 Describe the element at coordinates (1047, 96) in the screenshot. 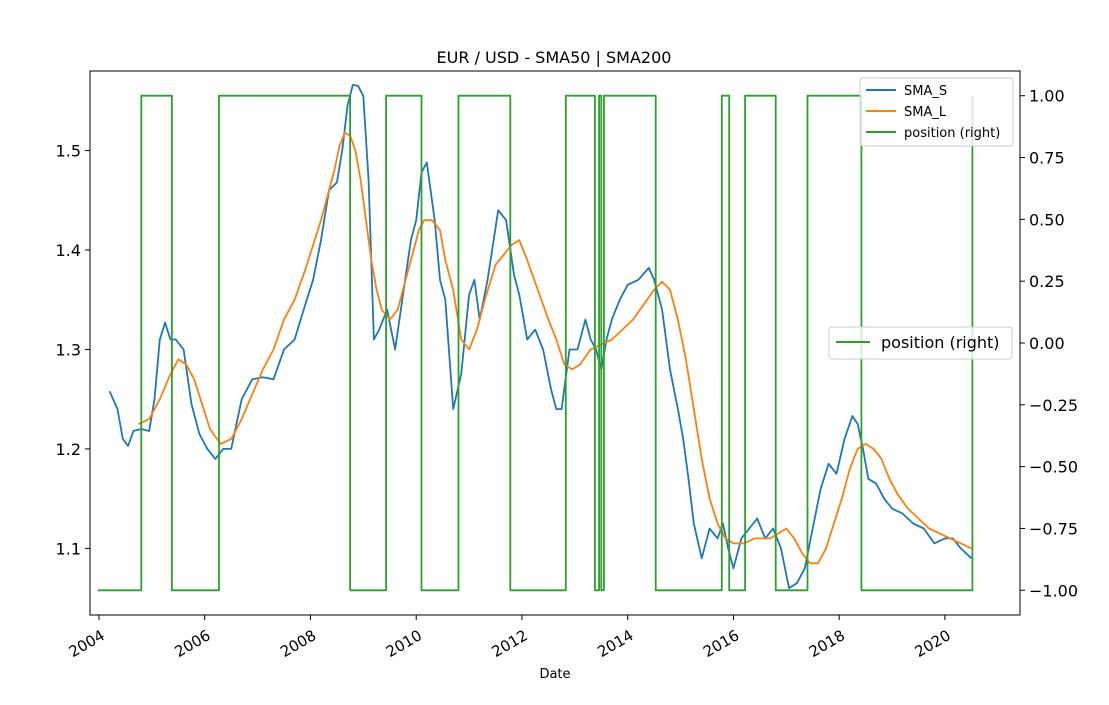

I see `y2-tick-label: 1.00` at that location.